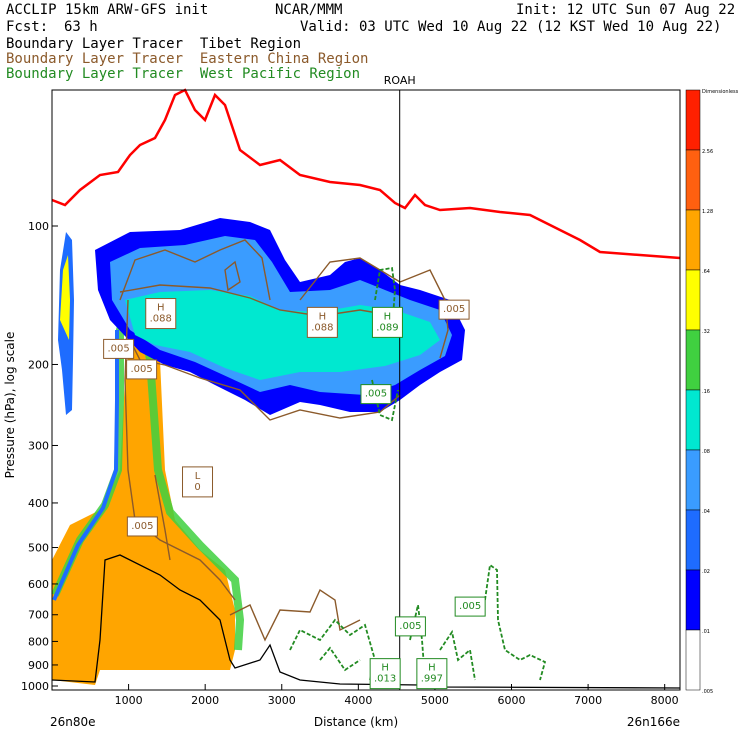 This screenshot has width=740, height=740. What do you see at coordinates (512, 700) in the screenshot?
I see `x-tick-label: 6000` at bounding box center [512, 700].